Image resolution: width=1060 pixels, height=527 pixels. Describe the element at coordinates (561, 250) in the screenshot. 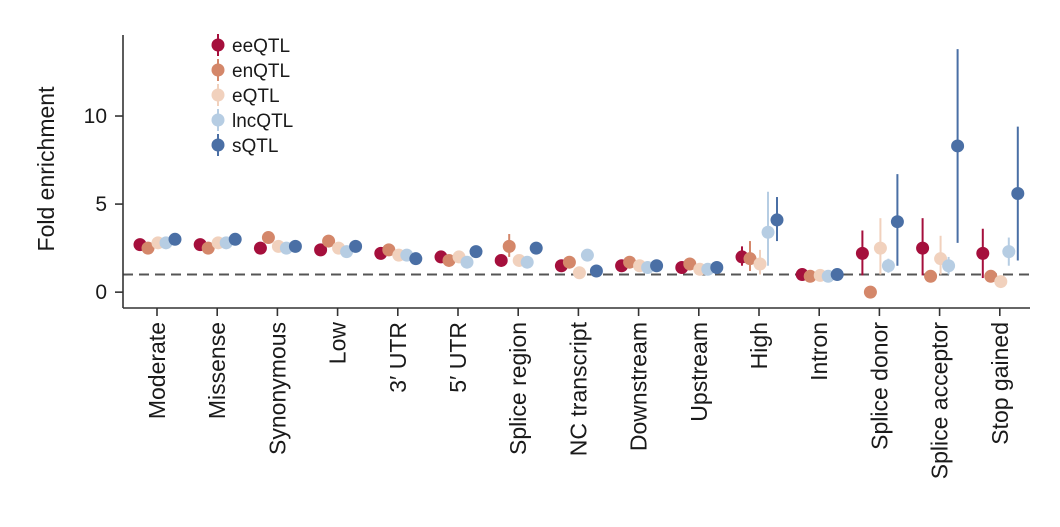

I see `series-eeQTL` at that location.